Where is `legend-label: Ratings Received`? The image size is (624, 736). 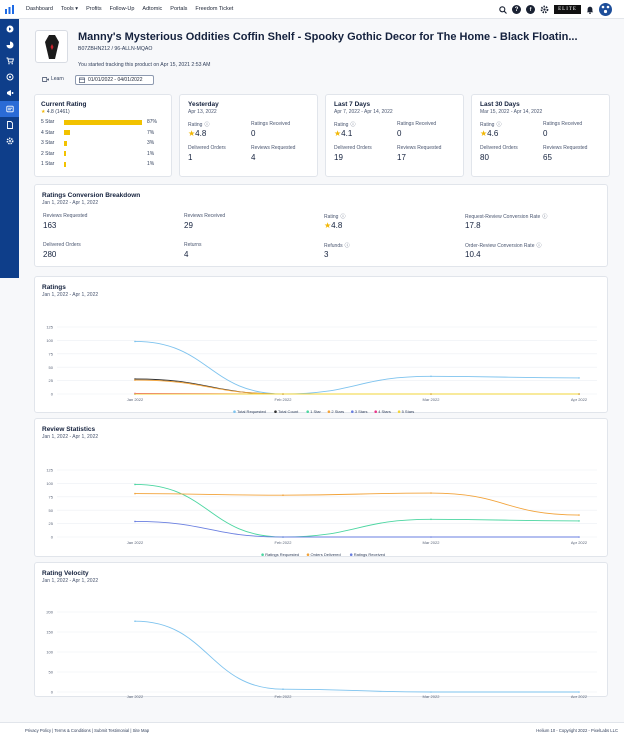 legend-label: Ratings Received is located at coordinates (369, 554).